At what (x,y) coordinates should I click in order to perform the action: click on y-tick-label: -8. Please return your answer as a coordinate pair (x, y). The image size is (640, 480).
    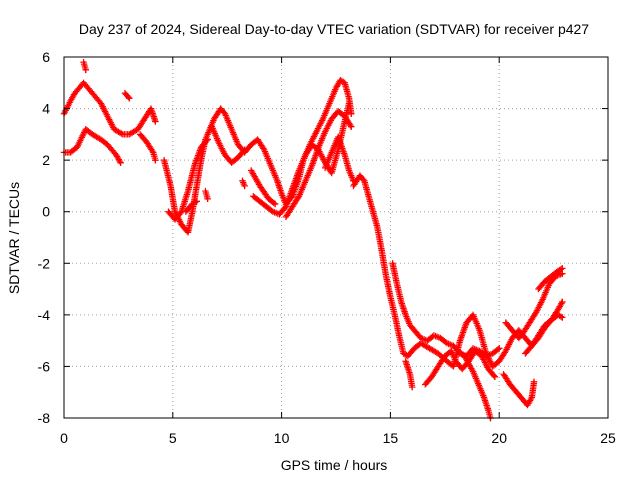
    Looking at the image, I should click on (44, 418).